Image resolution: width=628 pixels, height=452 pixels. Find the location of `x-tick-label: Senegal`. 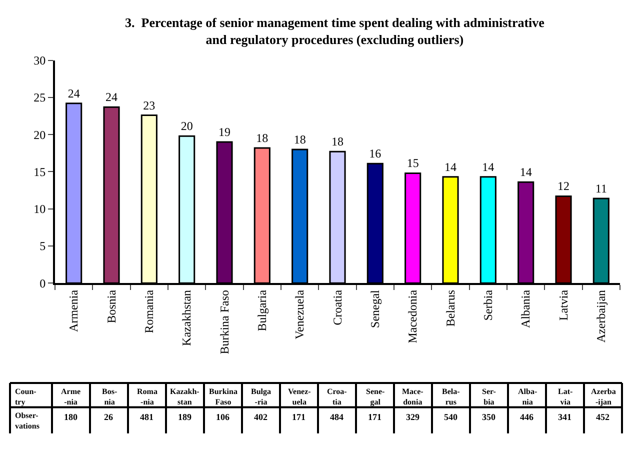

x-tick-label: Senegal is located at coordinates (375, 308).